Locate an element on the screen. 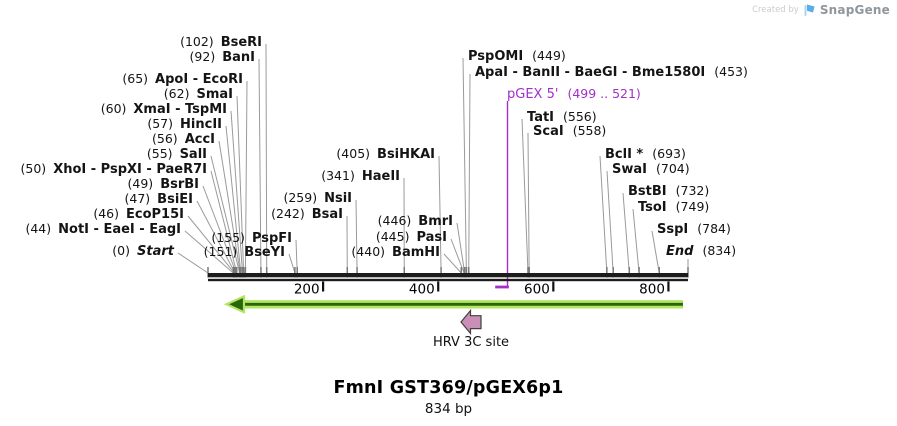 This screenshot has width=897, height=426. site-position: (440) is located at coordinates (368, 251).